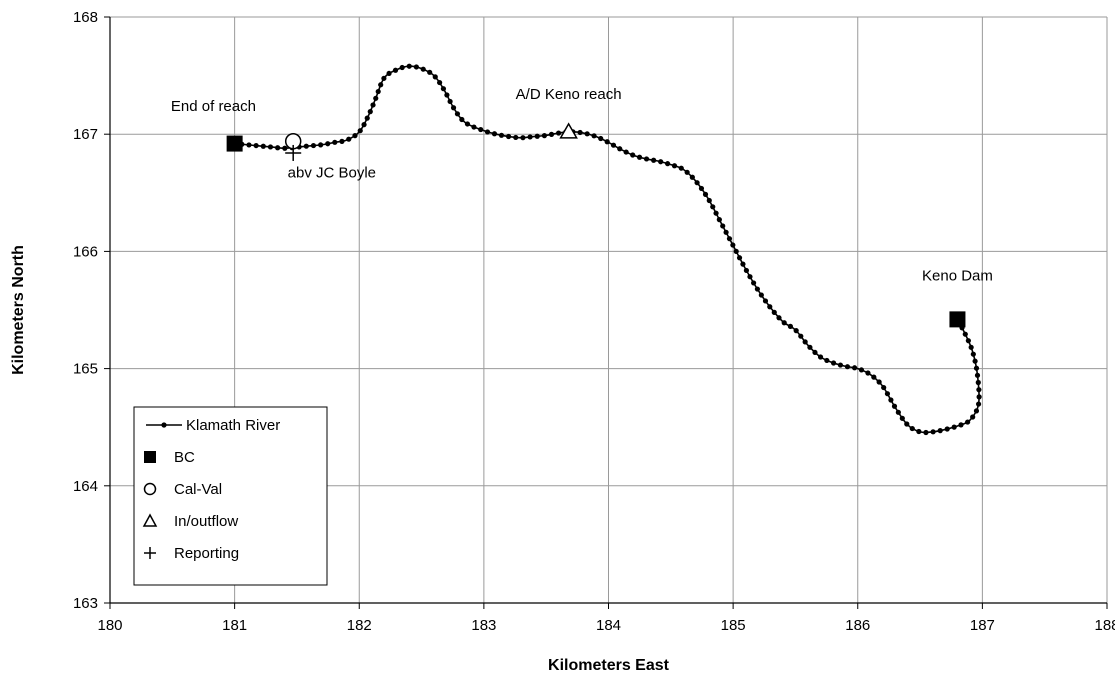 The height and width of the screenshot is (677, 1115). Describe the element at coordinates (213, 425) in the screenshot. I see `legend-item: Klamath River` at that location.